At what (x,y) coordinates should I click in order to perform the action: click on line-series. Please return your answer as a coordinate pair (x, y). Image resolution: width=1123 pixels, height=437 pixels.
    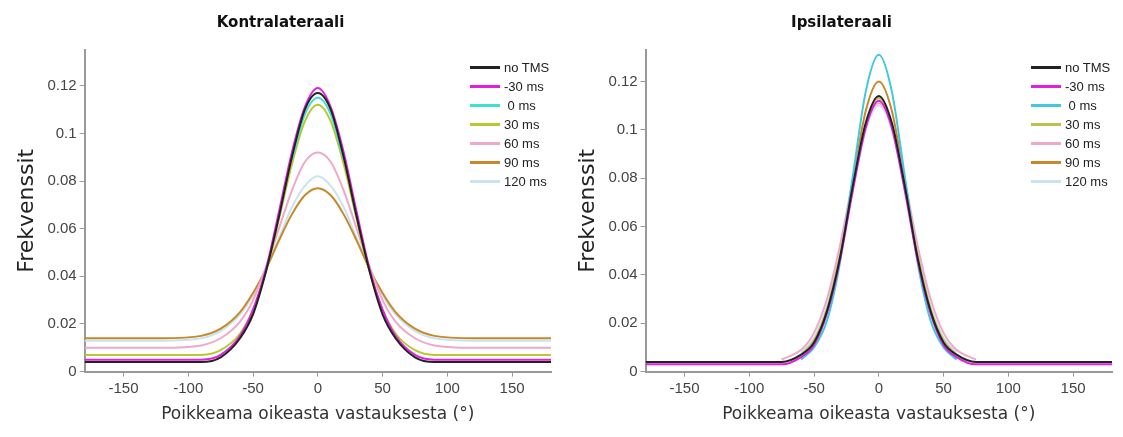
    Looking at the image, I should click on (879, 207).